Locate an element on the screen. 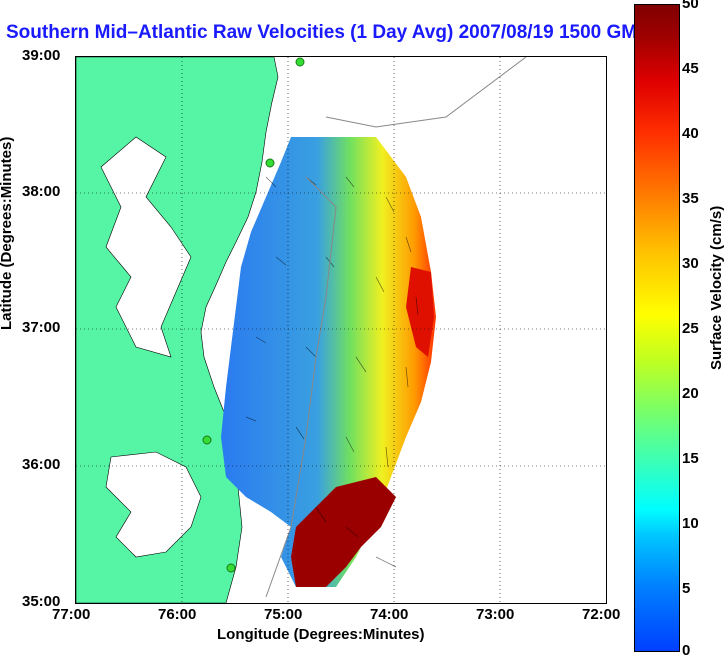 This screenshot has height=659, width=724. y-tick-38: 38:00 is located at coordinates (41, 191).